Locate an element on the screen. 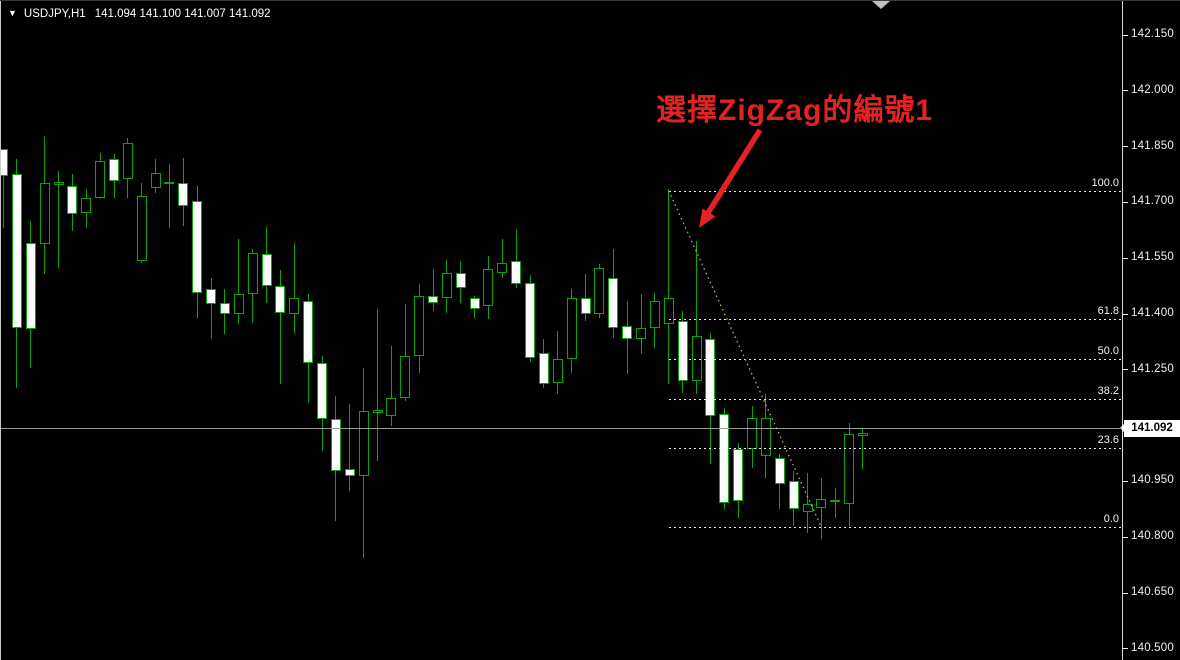  axis-tick-label: 140.650 is located at coordinates (1152, 592).